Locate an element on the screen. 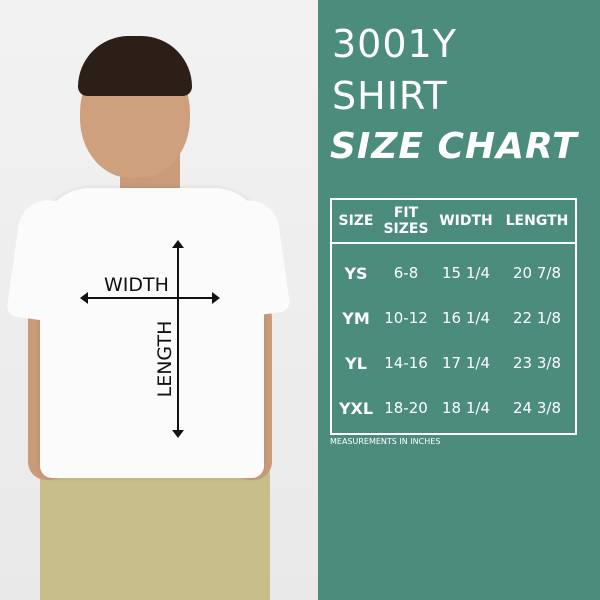  width-cell: 17 1/4 is located at coordinates (466, 363).